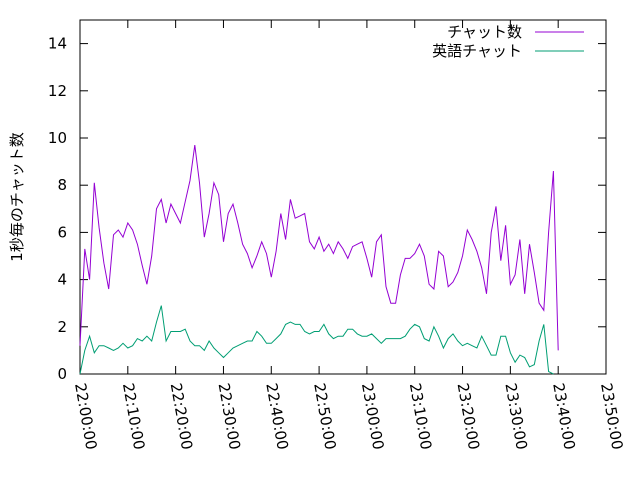 The height and width of the screenshot is (480, 640). I want to click on legend-label: チャット数, so click(484, 32).